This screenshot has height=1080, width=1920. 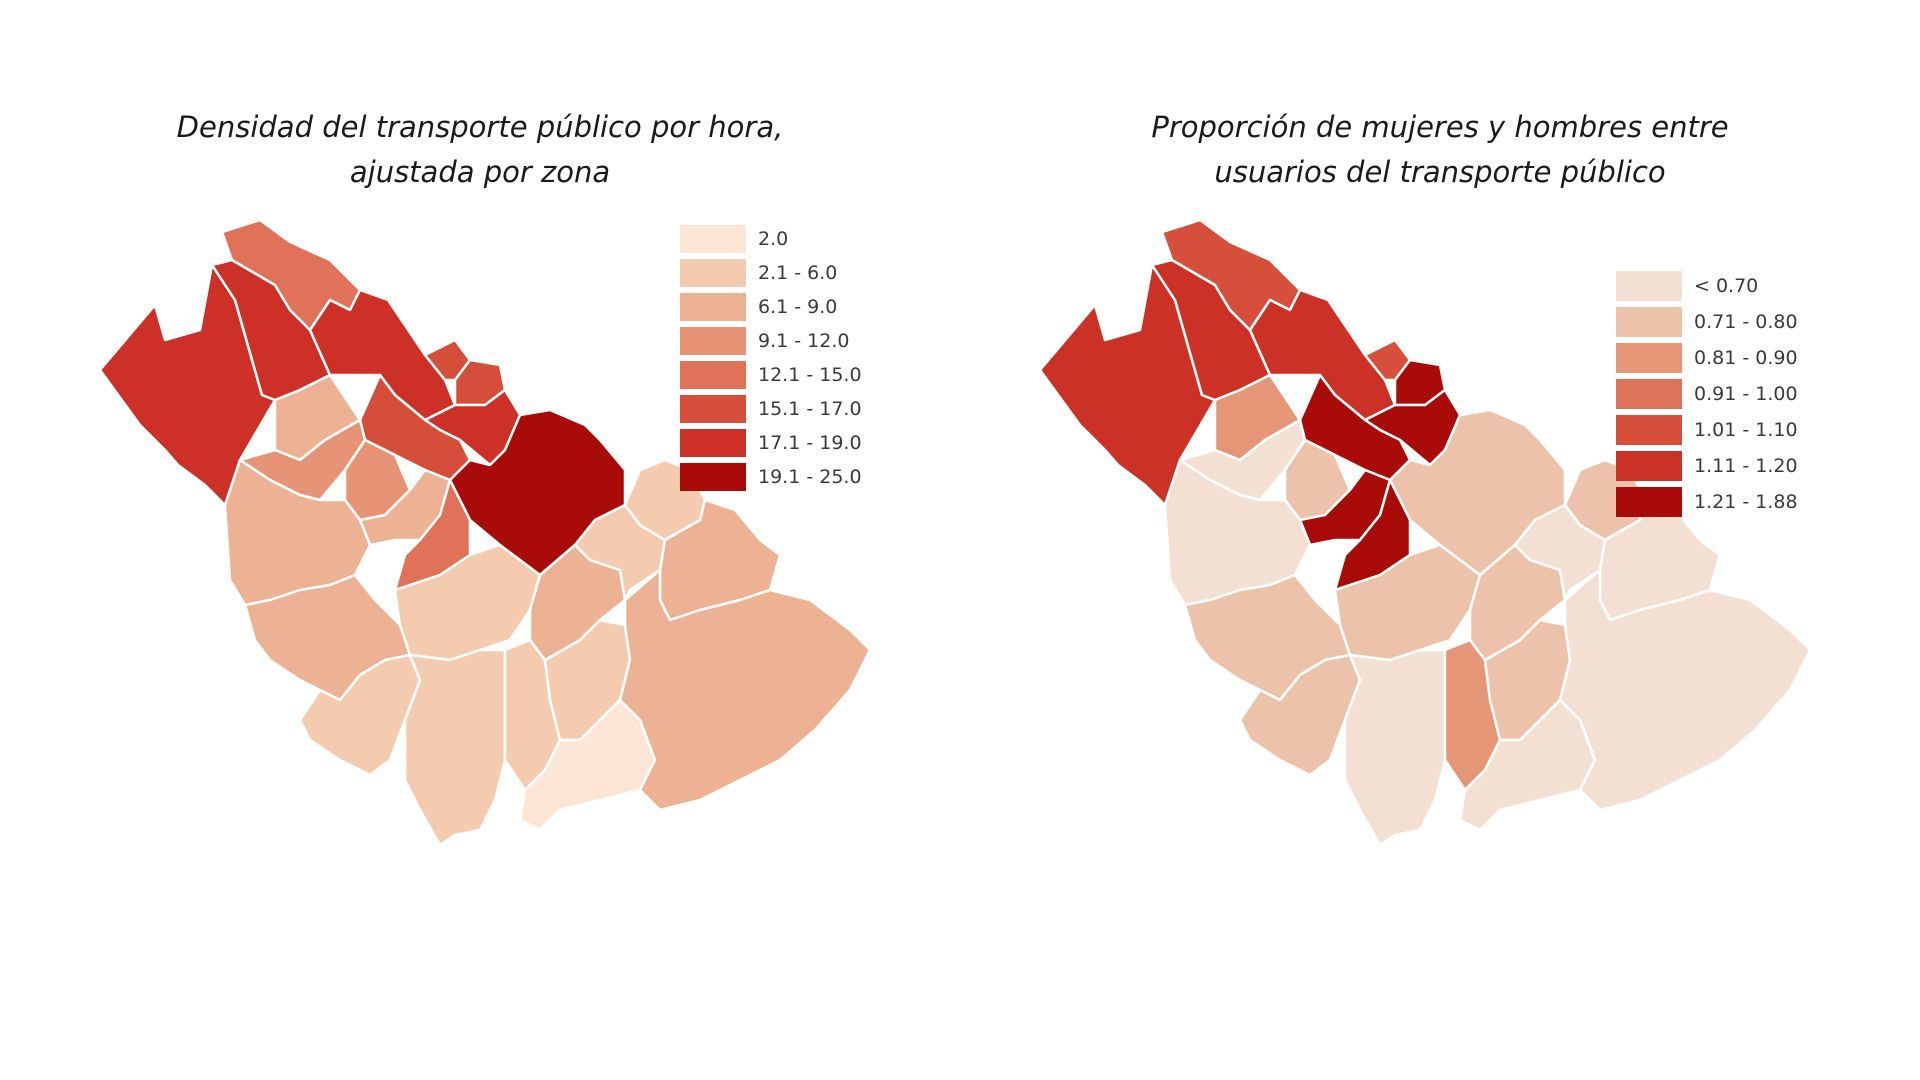 I want to click on legend-label: 0.91 - 1.00, so click(x=1746, y=394).